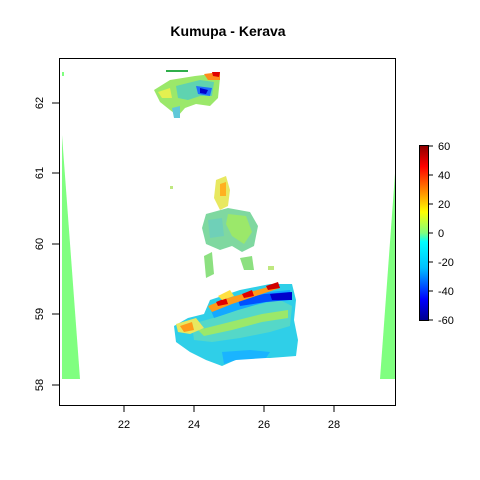 The image size is (480, 480). Describe the element at coordinates (446, 292) in the screenshot. I see `colorbar-tick-label: -40` at that location.